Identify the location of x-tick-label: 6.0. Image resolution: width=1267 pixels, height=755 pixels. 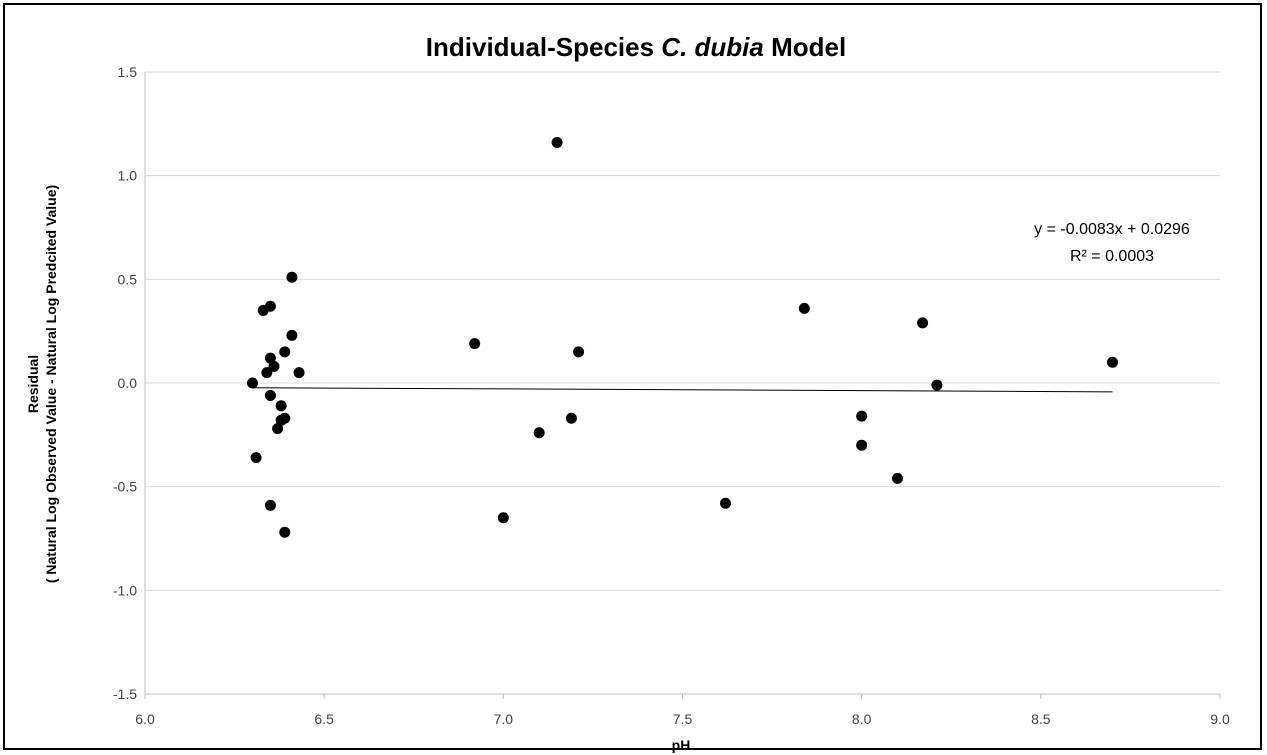
(145, 719).